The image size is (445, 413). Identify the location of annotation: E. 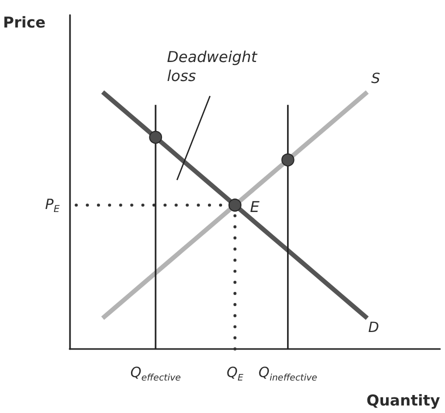
(255, 207).